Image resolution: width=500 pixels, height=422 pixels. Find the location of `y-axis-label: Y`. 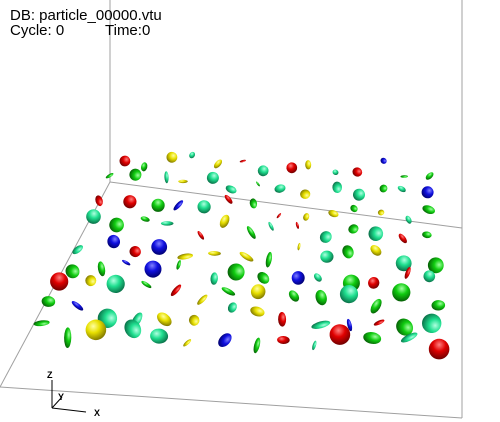

y-axis-label: Y is located at coordinates (61, 397).